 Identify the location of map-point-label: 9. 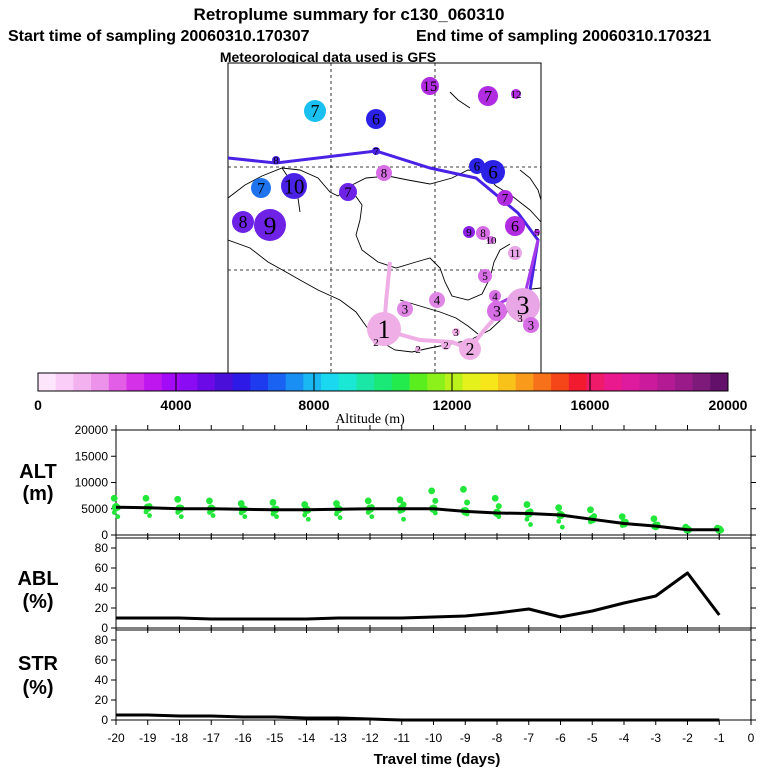
(270, 225).